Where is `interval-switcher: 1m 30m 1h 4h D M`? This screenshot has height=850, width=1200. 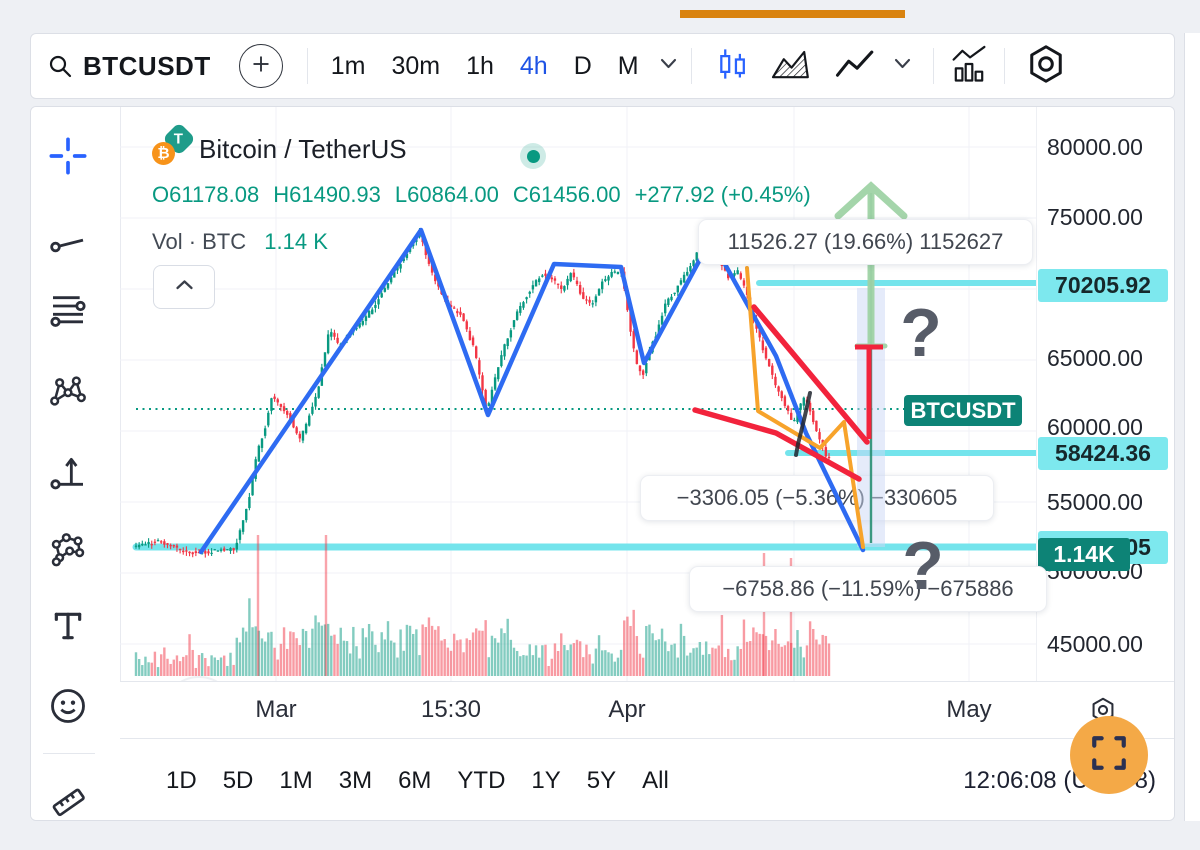 interval-switcher: 1m 30m 1h 4h D M is located at coordinates (480, 66).